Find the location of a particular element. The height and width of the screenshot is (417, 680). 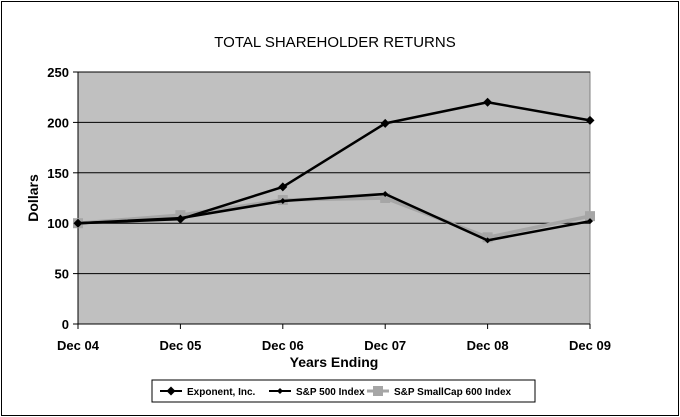

legend-label: S&P SmallCap 600 Index is located at coordinates (453, 392).